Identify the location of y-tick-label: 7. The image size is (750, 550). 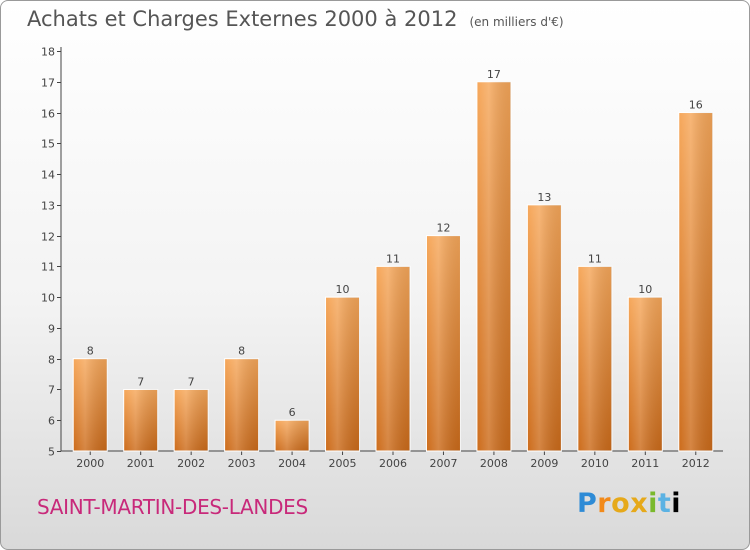
(51, 390).